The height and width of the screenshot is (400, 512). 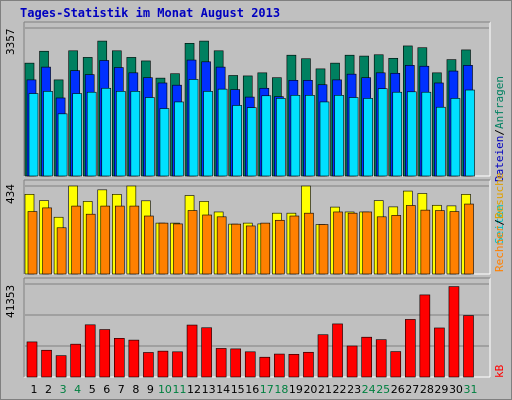 I want to click on day-label-27: 27, so click(x=412, y=389).